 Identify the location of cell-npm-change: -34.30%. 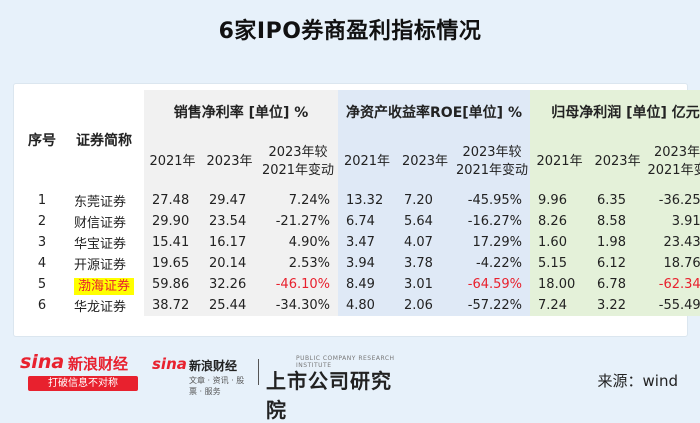
(298, 305).